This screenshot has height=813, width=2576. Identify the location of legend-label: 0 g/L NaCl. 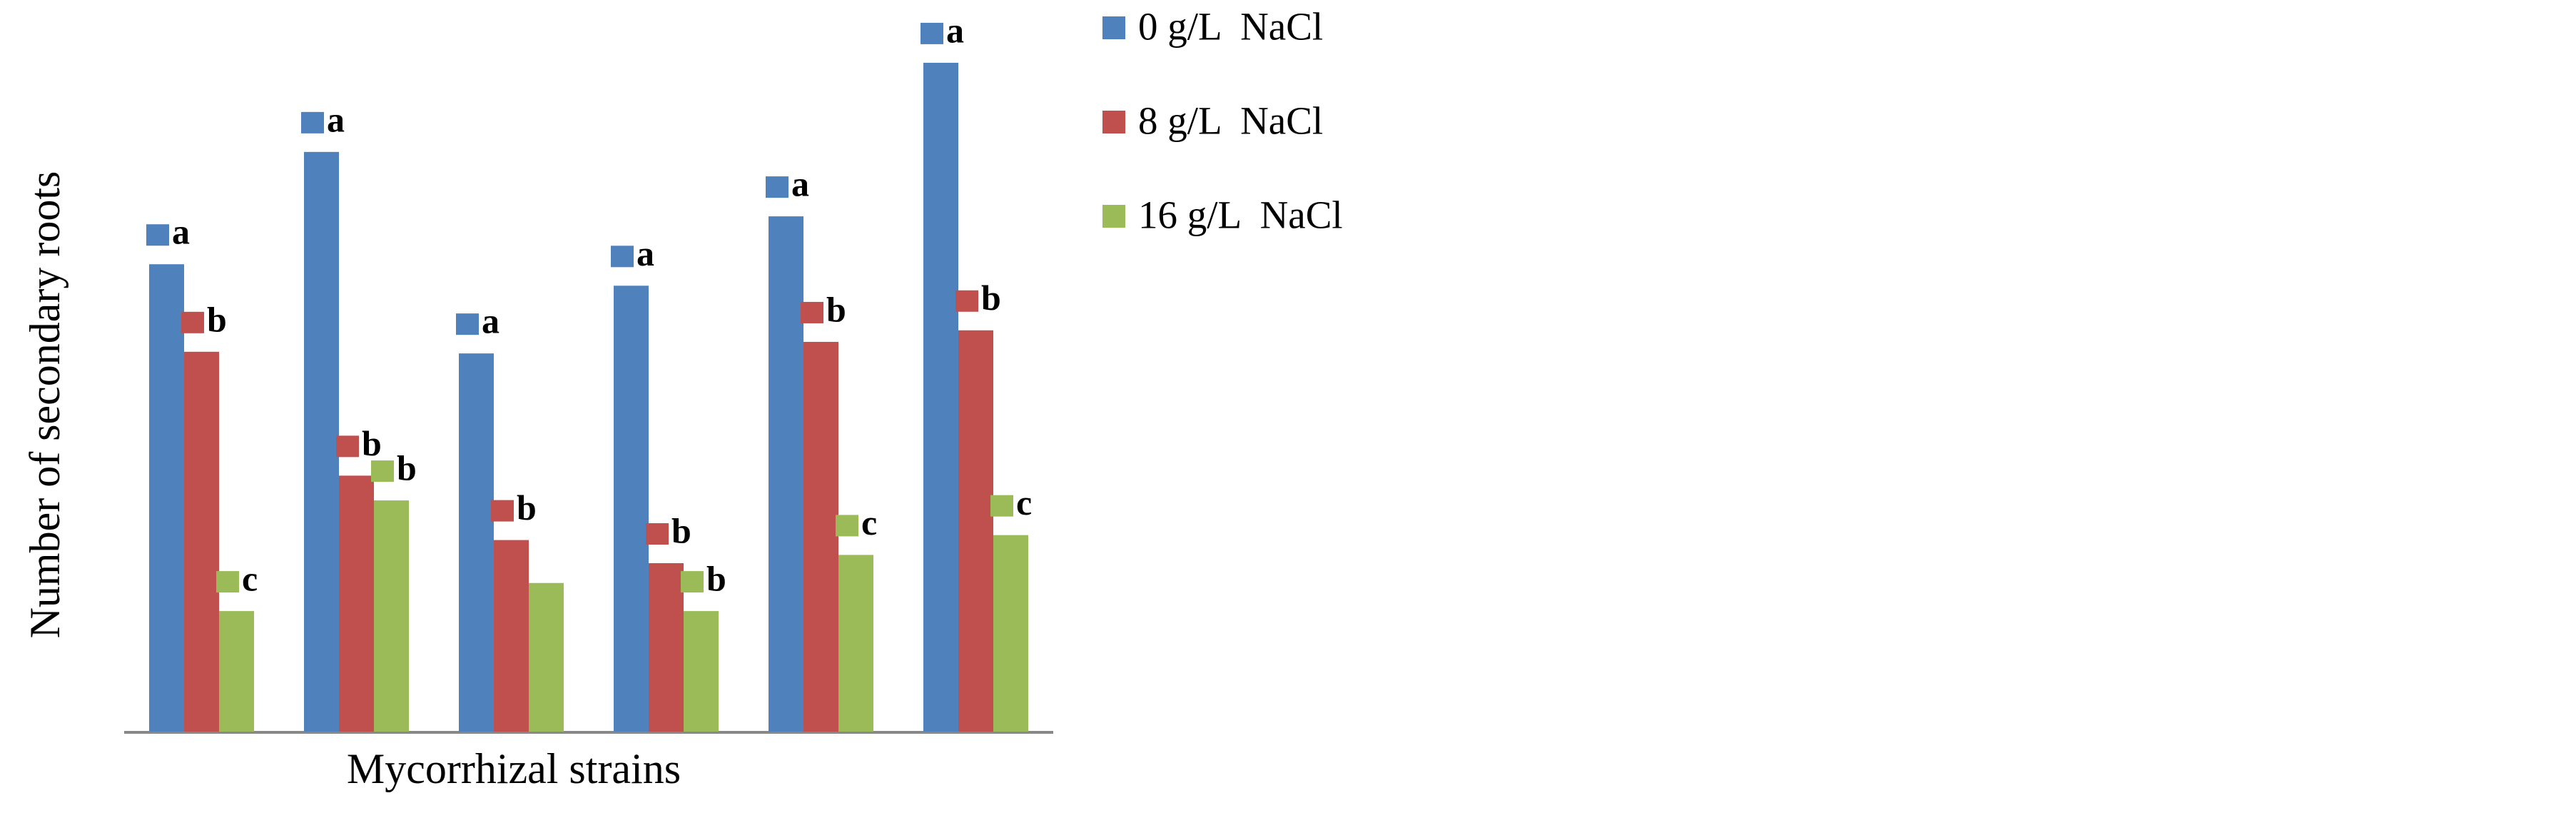
(1230, 27).